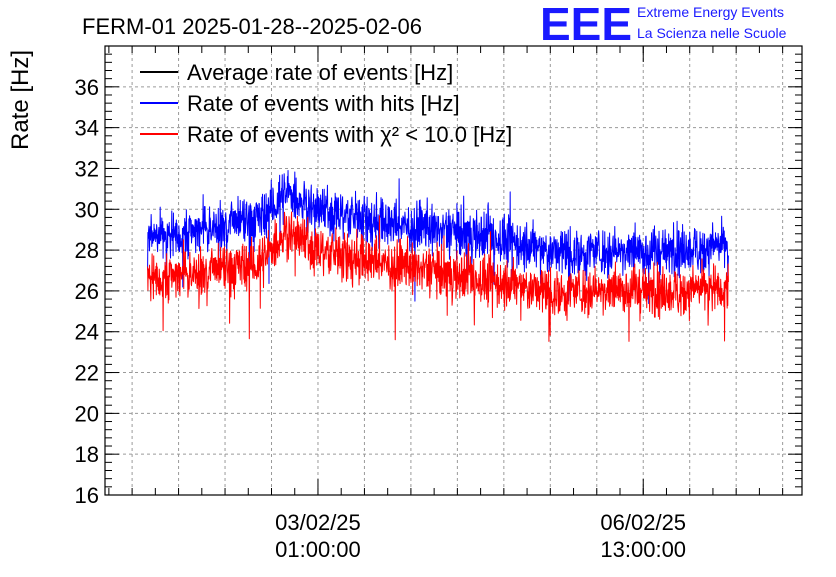 This screenshot has width=836, height=577. What do you see at coordinates (586, 25) in the screenshot?
I see `eee-logo-mark: EEE` at bounding box center [586, 25].